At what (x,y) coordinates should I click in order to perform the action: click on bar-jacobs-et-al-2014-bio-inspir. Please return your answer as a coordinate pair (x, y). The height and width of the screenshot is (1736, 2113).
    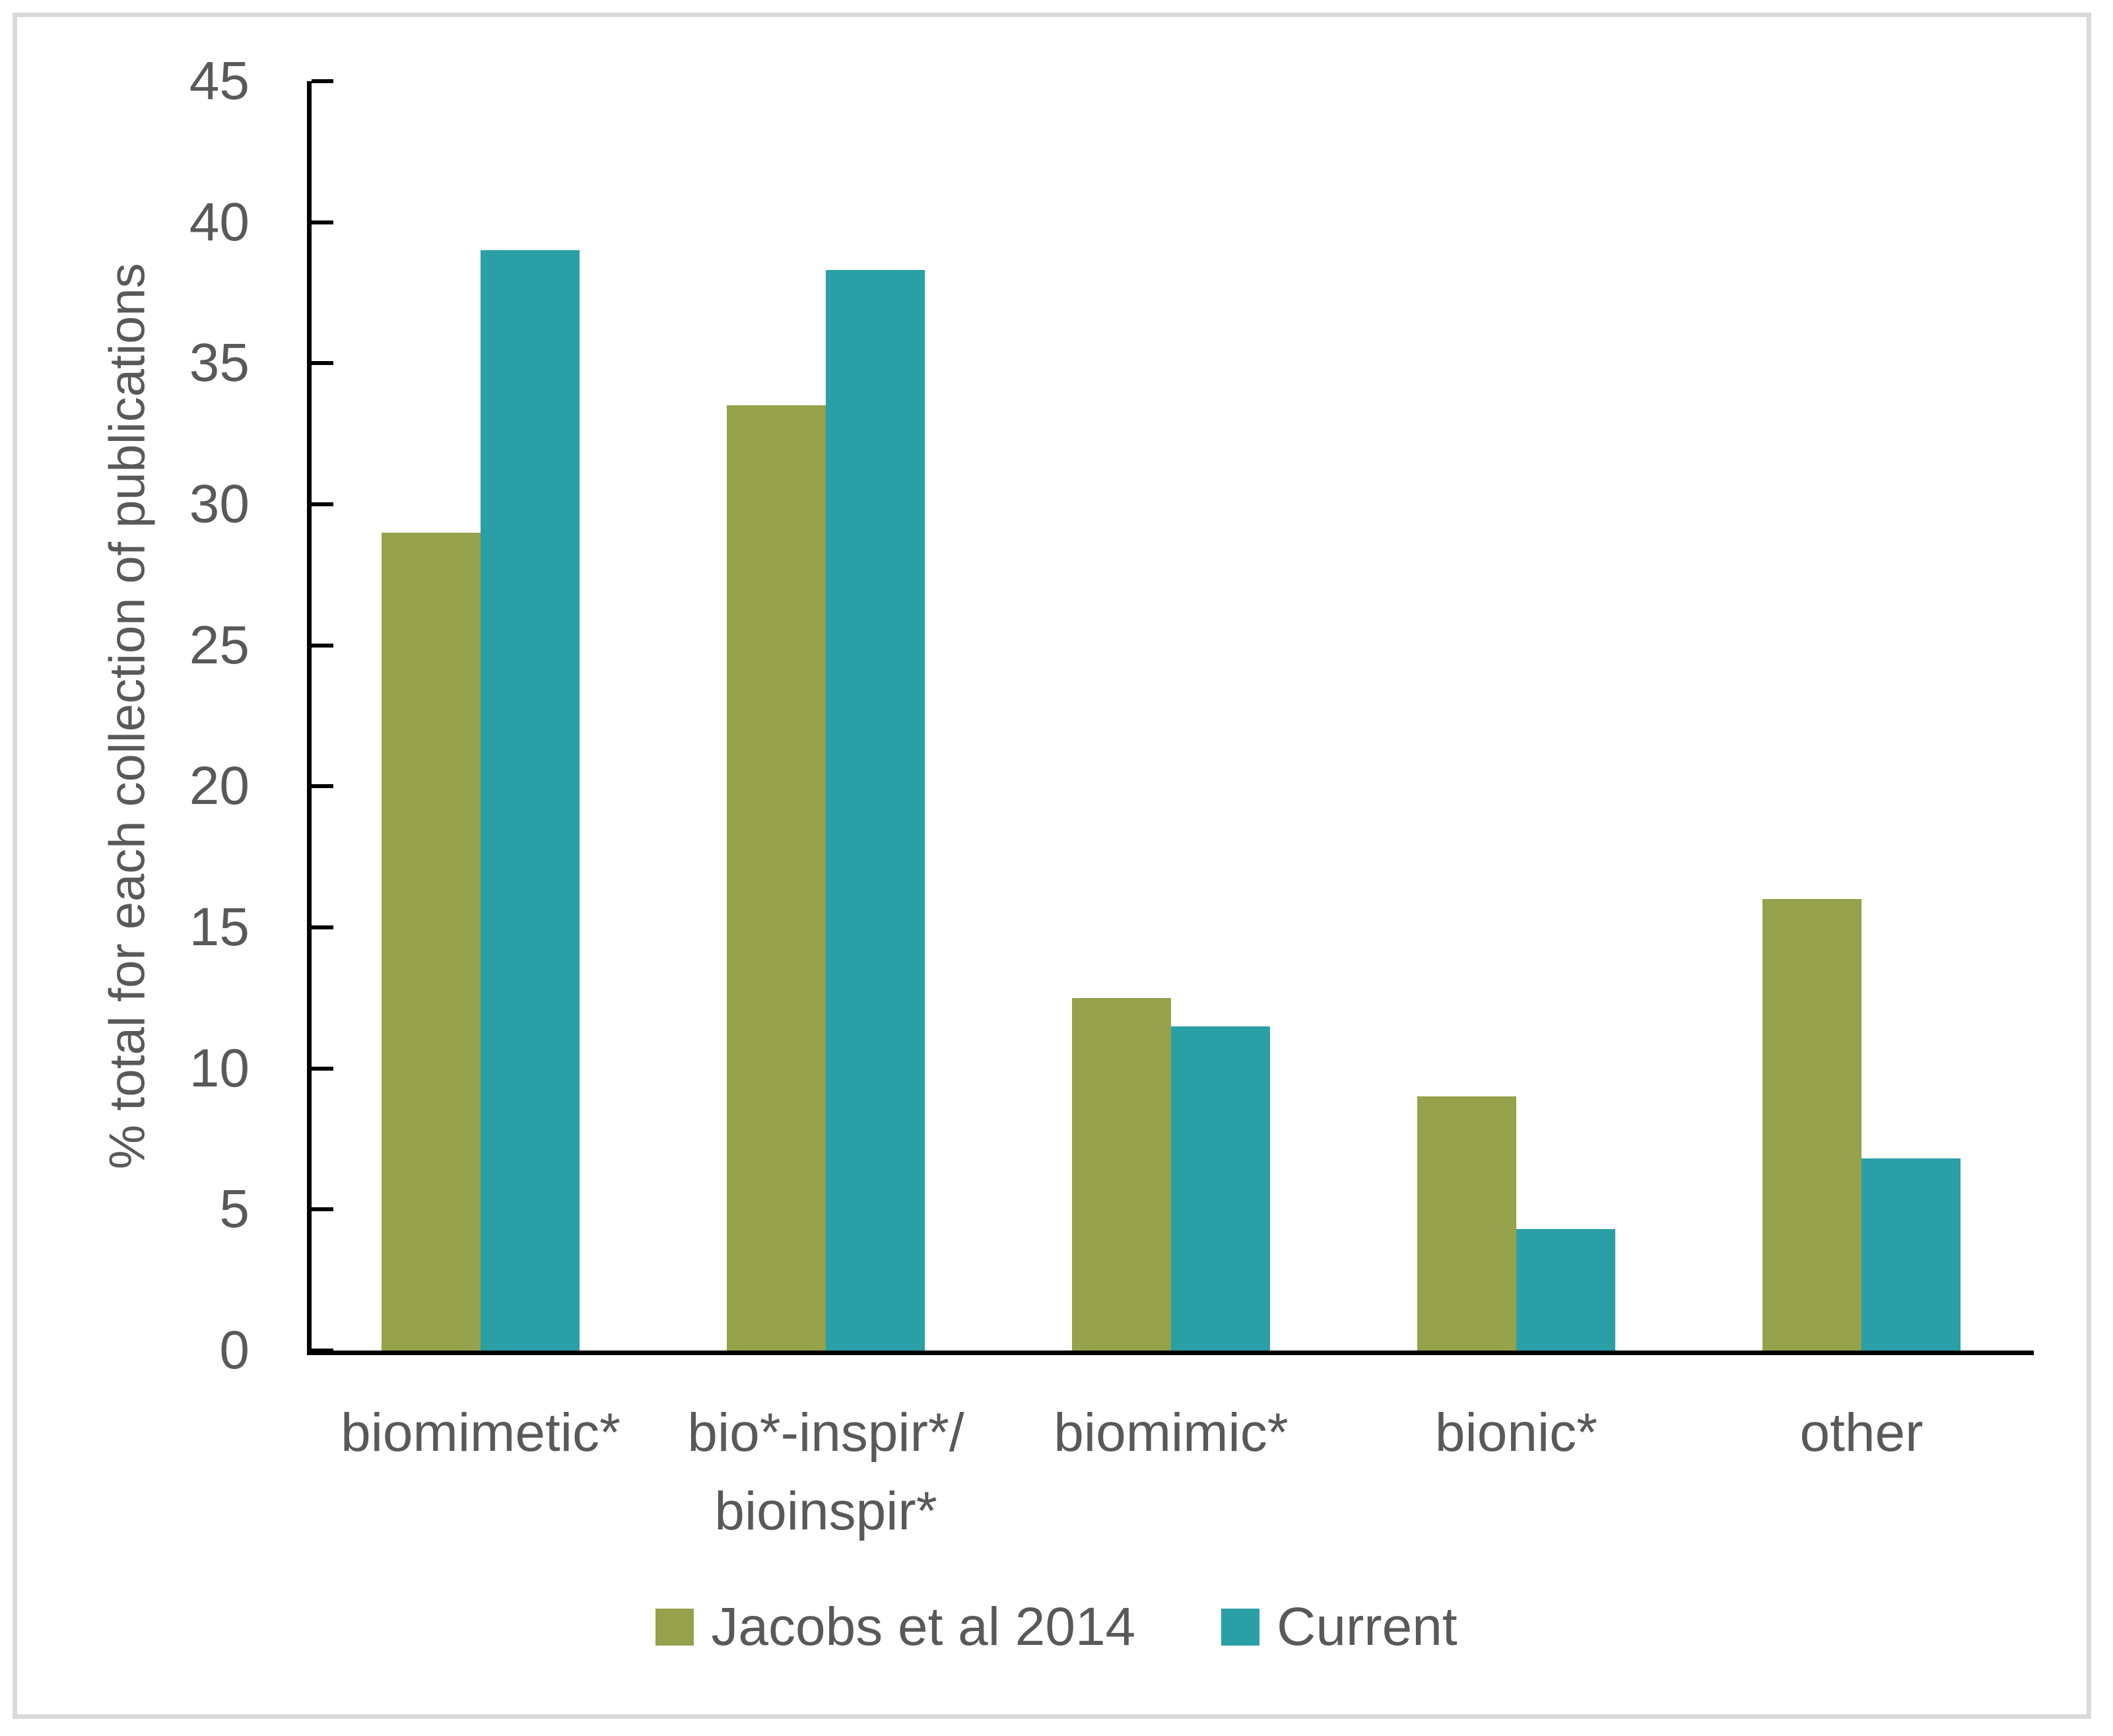
    Looking at the image, I should click on (776, 878).